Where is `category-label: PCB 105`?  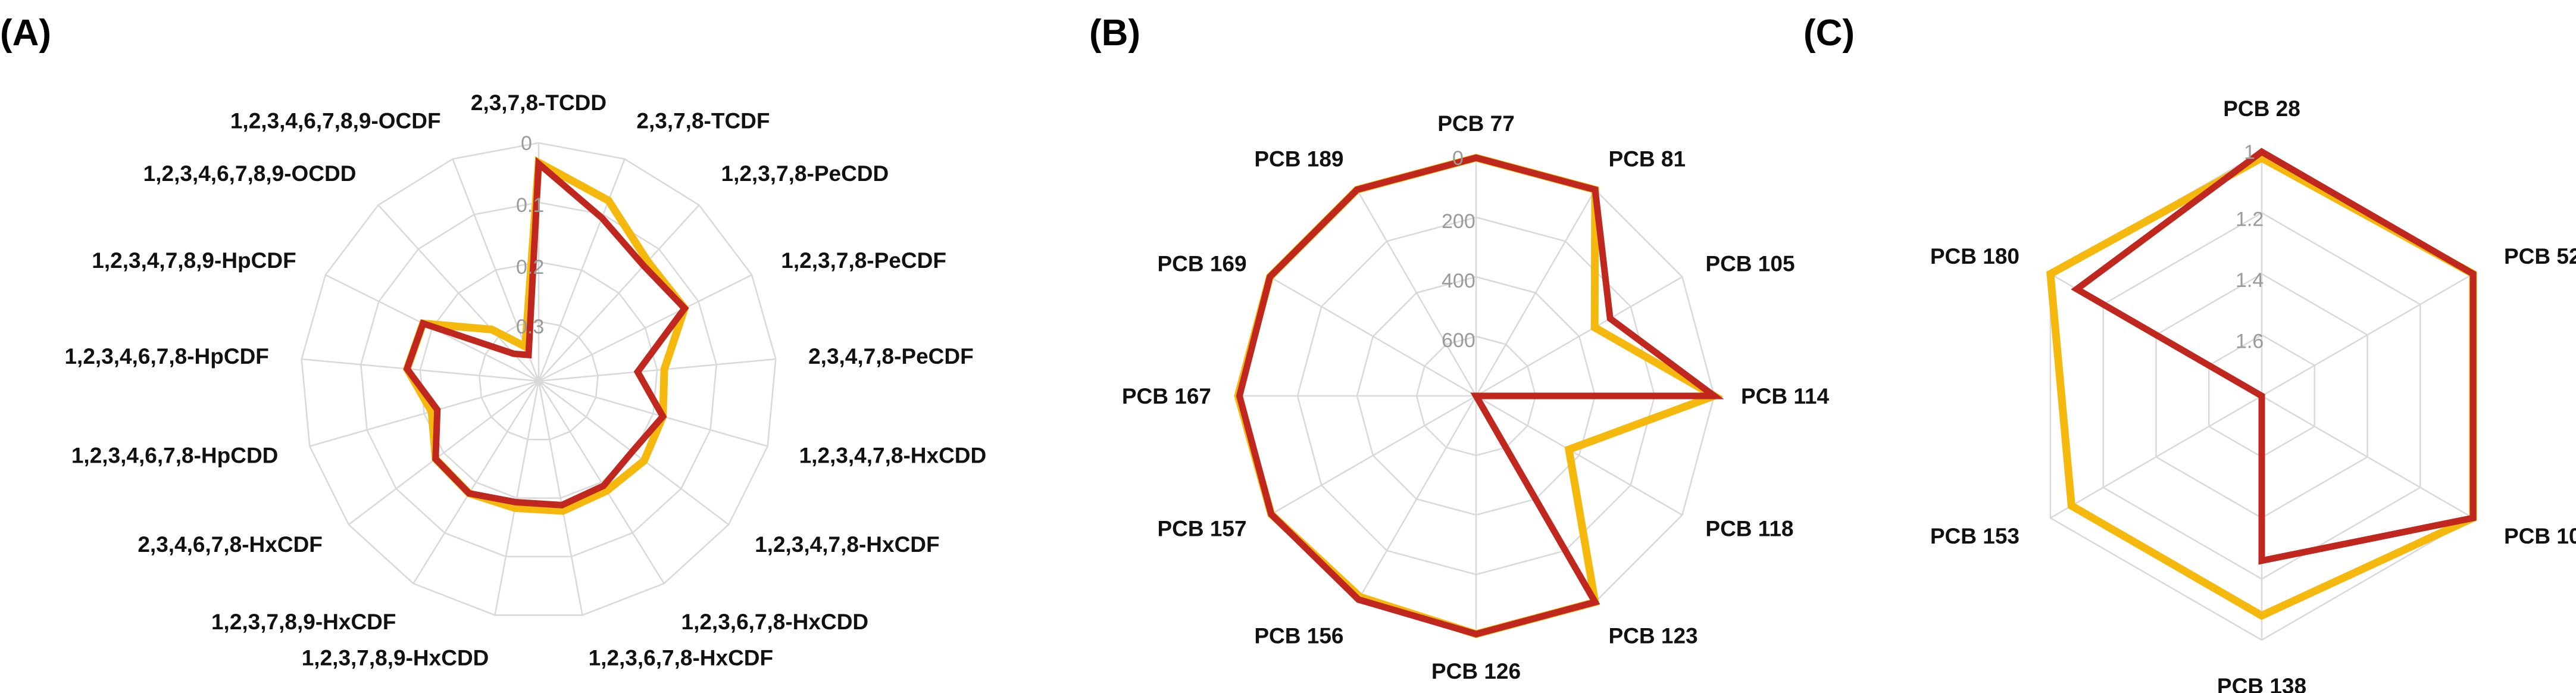 category-label: PCB 105 is located at coordinates (1750, 264).